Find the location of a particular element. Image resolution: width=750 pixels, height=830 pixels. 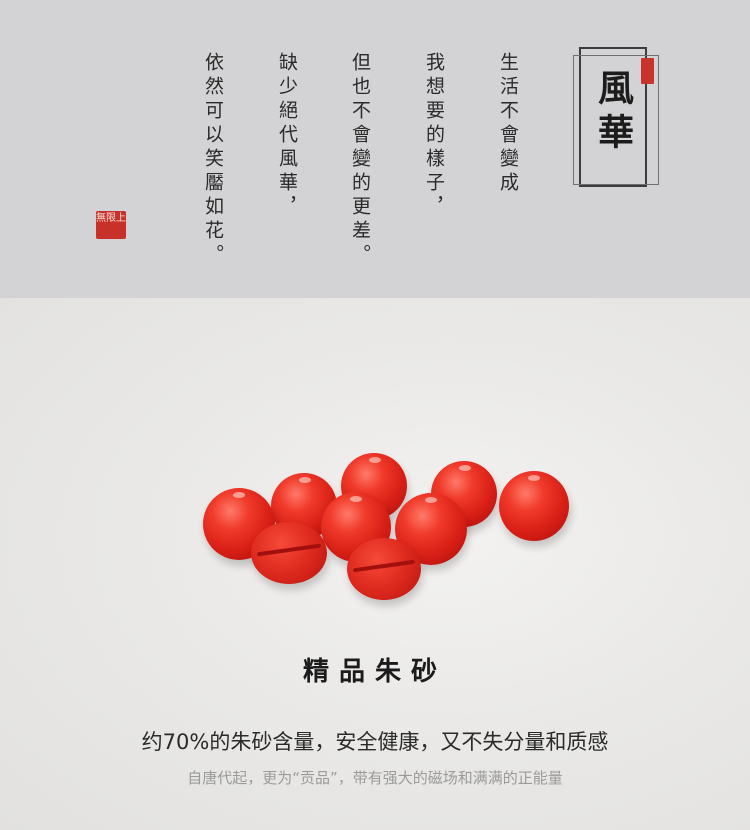

poem-line-4: 缺少絕代風華， is located at coordinates (287, 136).